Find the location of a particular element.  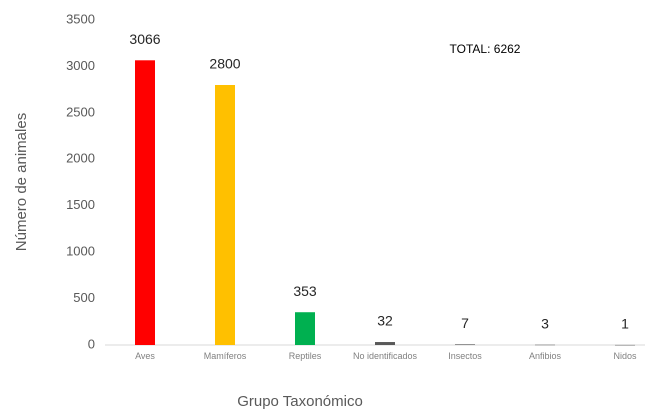

y-tick-label: 3500 is located at coordinates (80, 18).